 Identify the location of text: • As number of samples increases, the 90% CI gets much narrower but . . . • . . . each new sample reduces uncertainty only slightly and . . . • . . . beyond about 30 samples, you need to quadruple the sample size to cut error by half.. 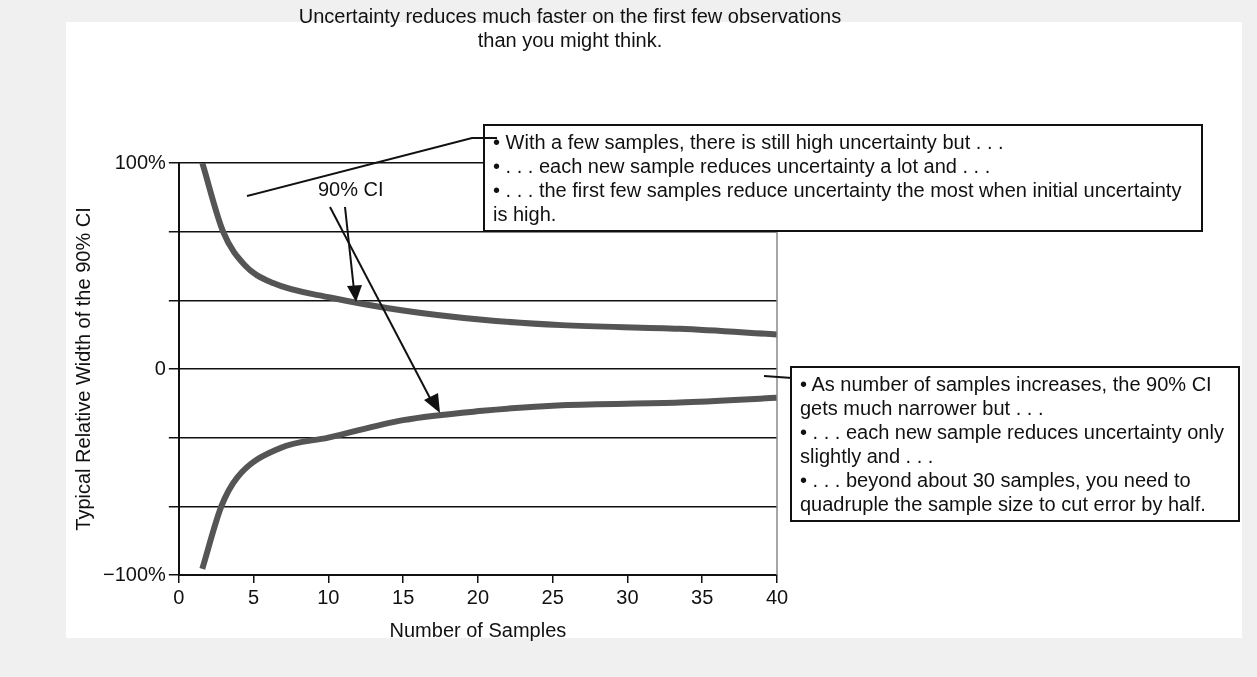
(1015, 444).